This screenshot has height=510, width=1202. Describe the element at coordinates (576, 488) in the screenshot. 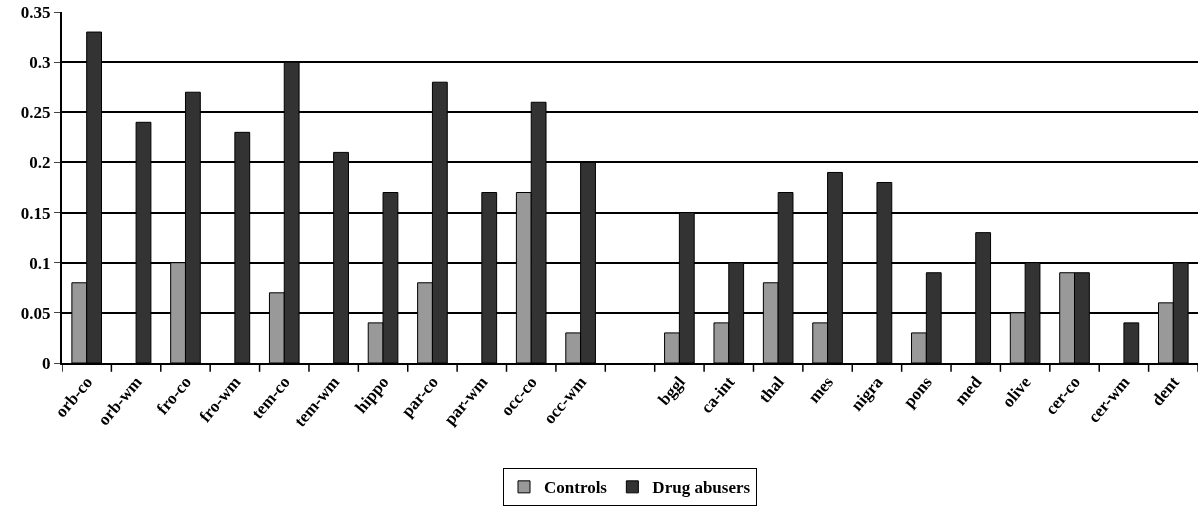

I see `legend-label: Controls` at that location.